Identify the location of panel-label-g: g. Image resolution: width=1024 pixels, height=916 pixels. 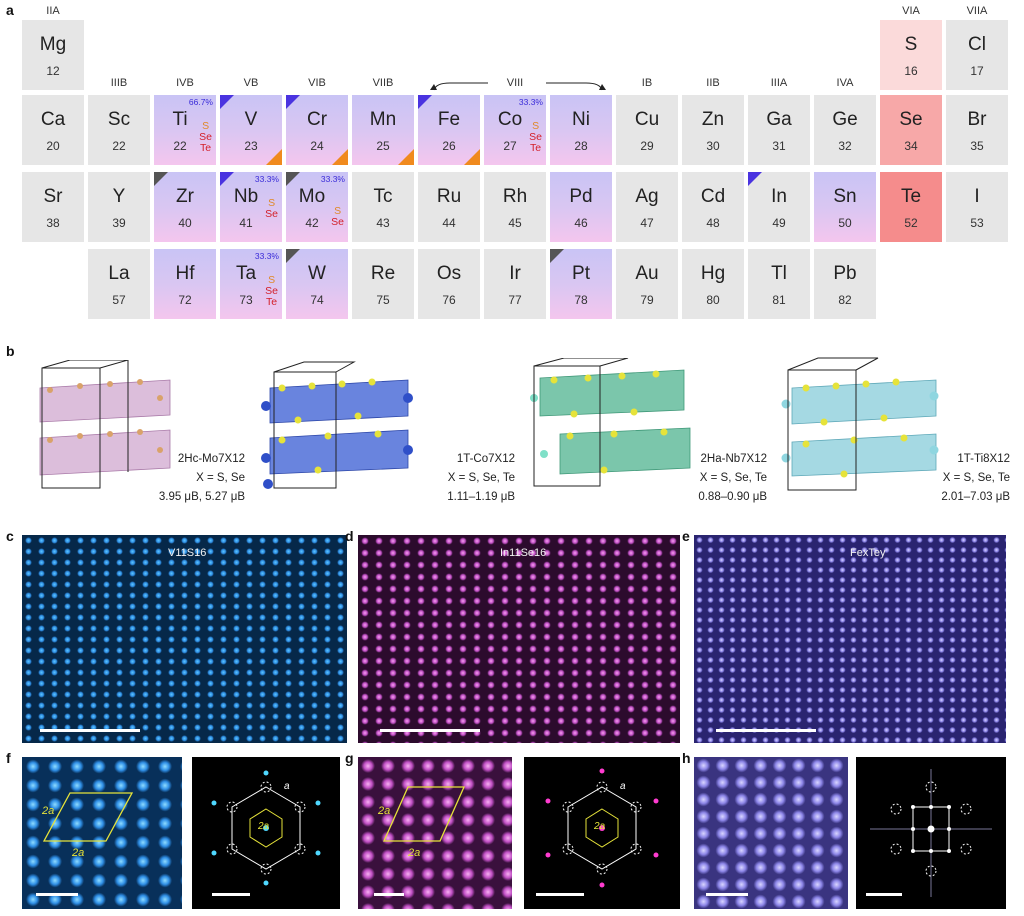
(349, 758).